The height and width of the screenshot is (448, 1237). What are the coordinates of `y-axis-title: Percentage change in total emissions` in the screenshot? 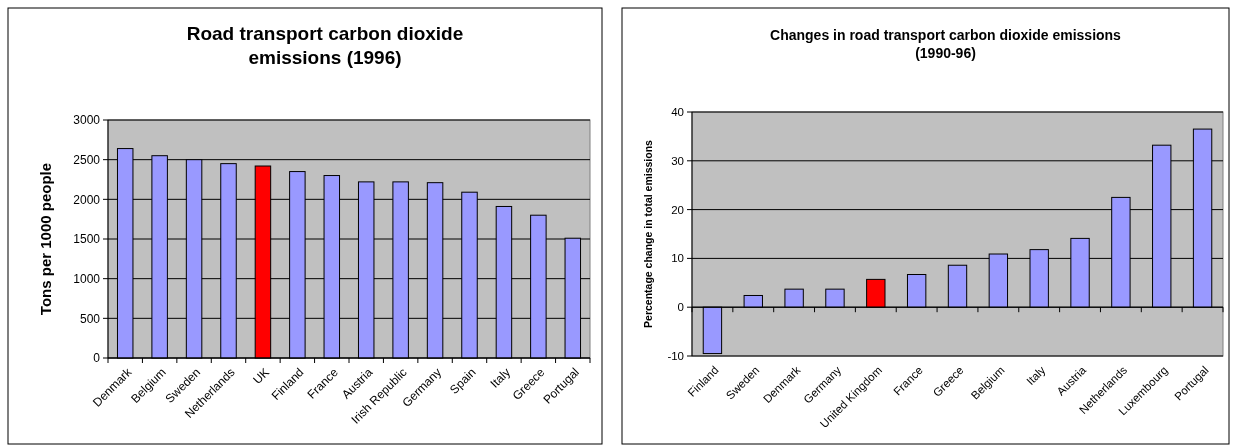 It's located at (647, 233).